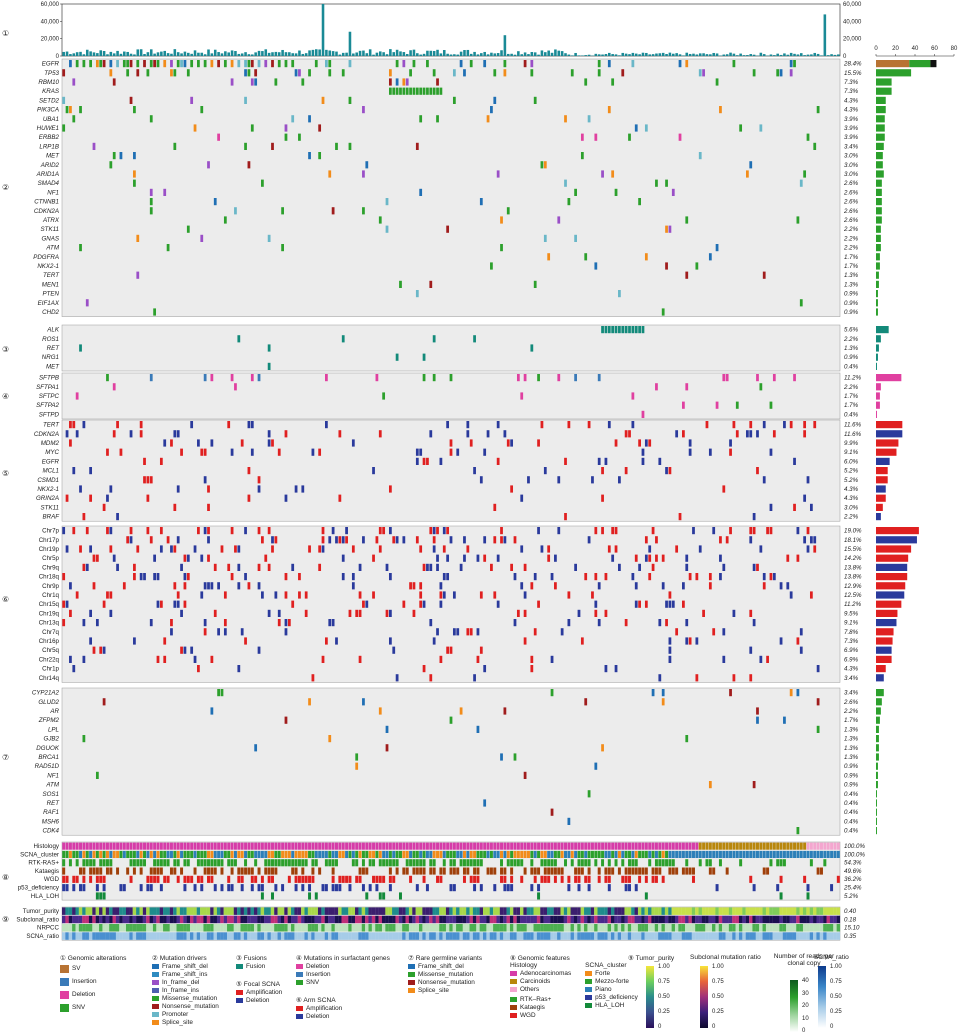 Image resolution: width=964 pixels, height=1035 pixels. Describe the element at coordinates (851, 821) in the screenshot. I see `row-percent: 0.4%` at that location.